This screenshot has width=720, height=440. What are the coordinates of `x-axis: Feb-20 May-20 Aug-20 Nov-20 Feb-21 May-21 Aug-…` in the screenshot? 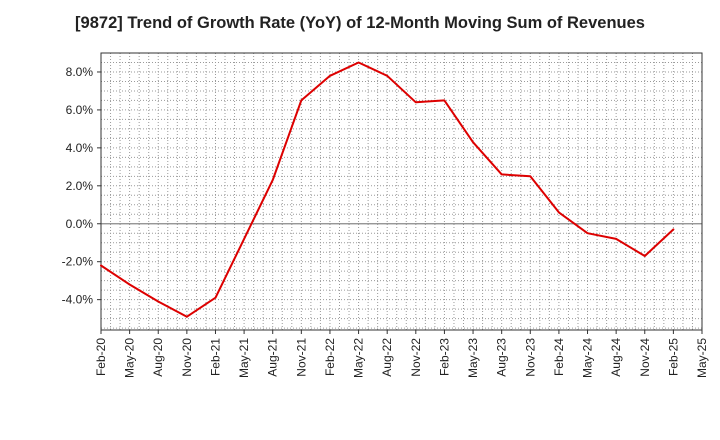 It's located at (401, 354).